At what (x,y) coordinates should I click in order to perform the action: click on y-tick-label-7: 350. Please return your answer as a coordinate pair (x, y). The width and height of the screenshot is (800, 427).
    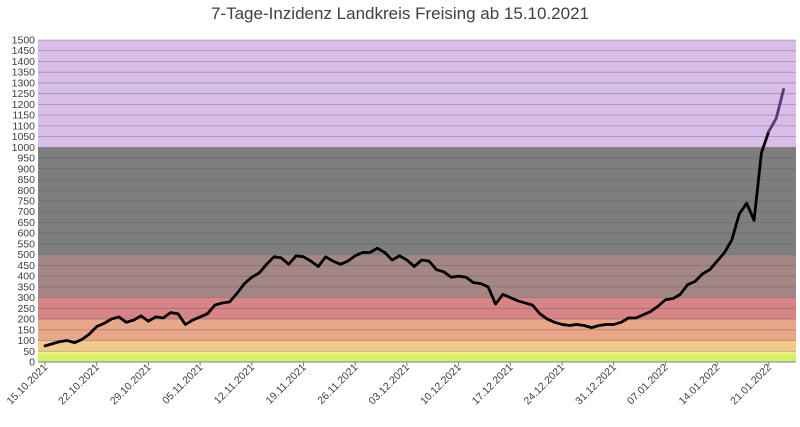
    Looking at the image, I should click on (26, 287).